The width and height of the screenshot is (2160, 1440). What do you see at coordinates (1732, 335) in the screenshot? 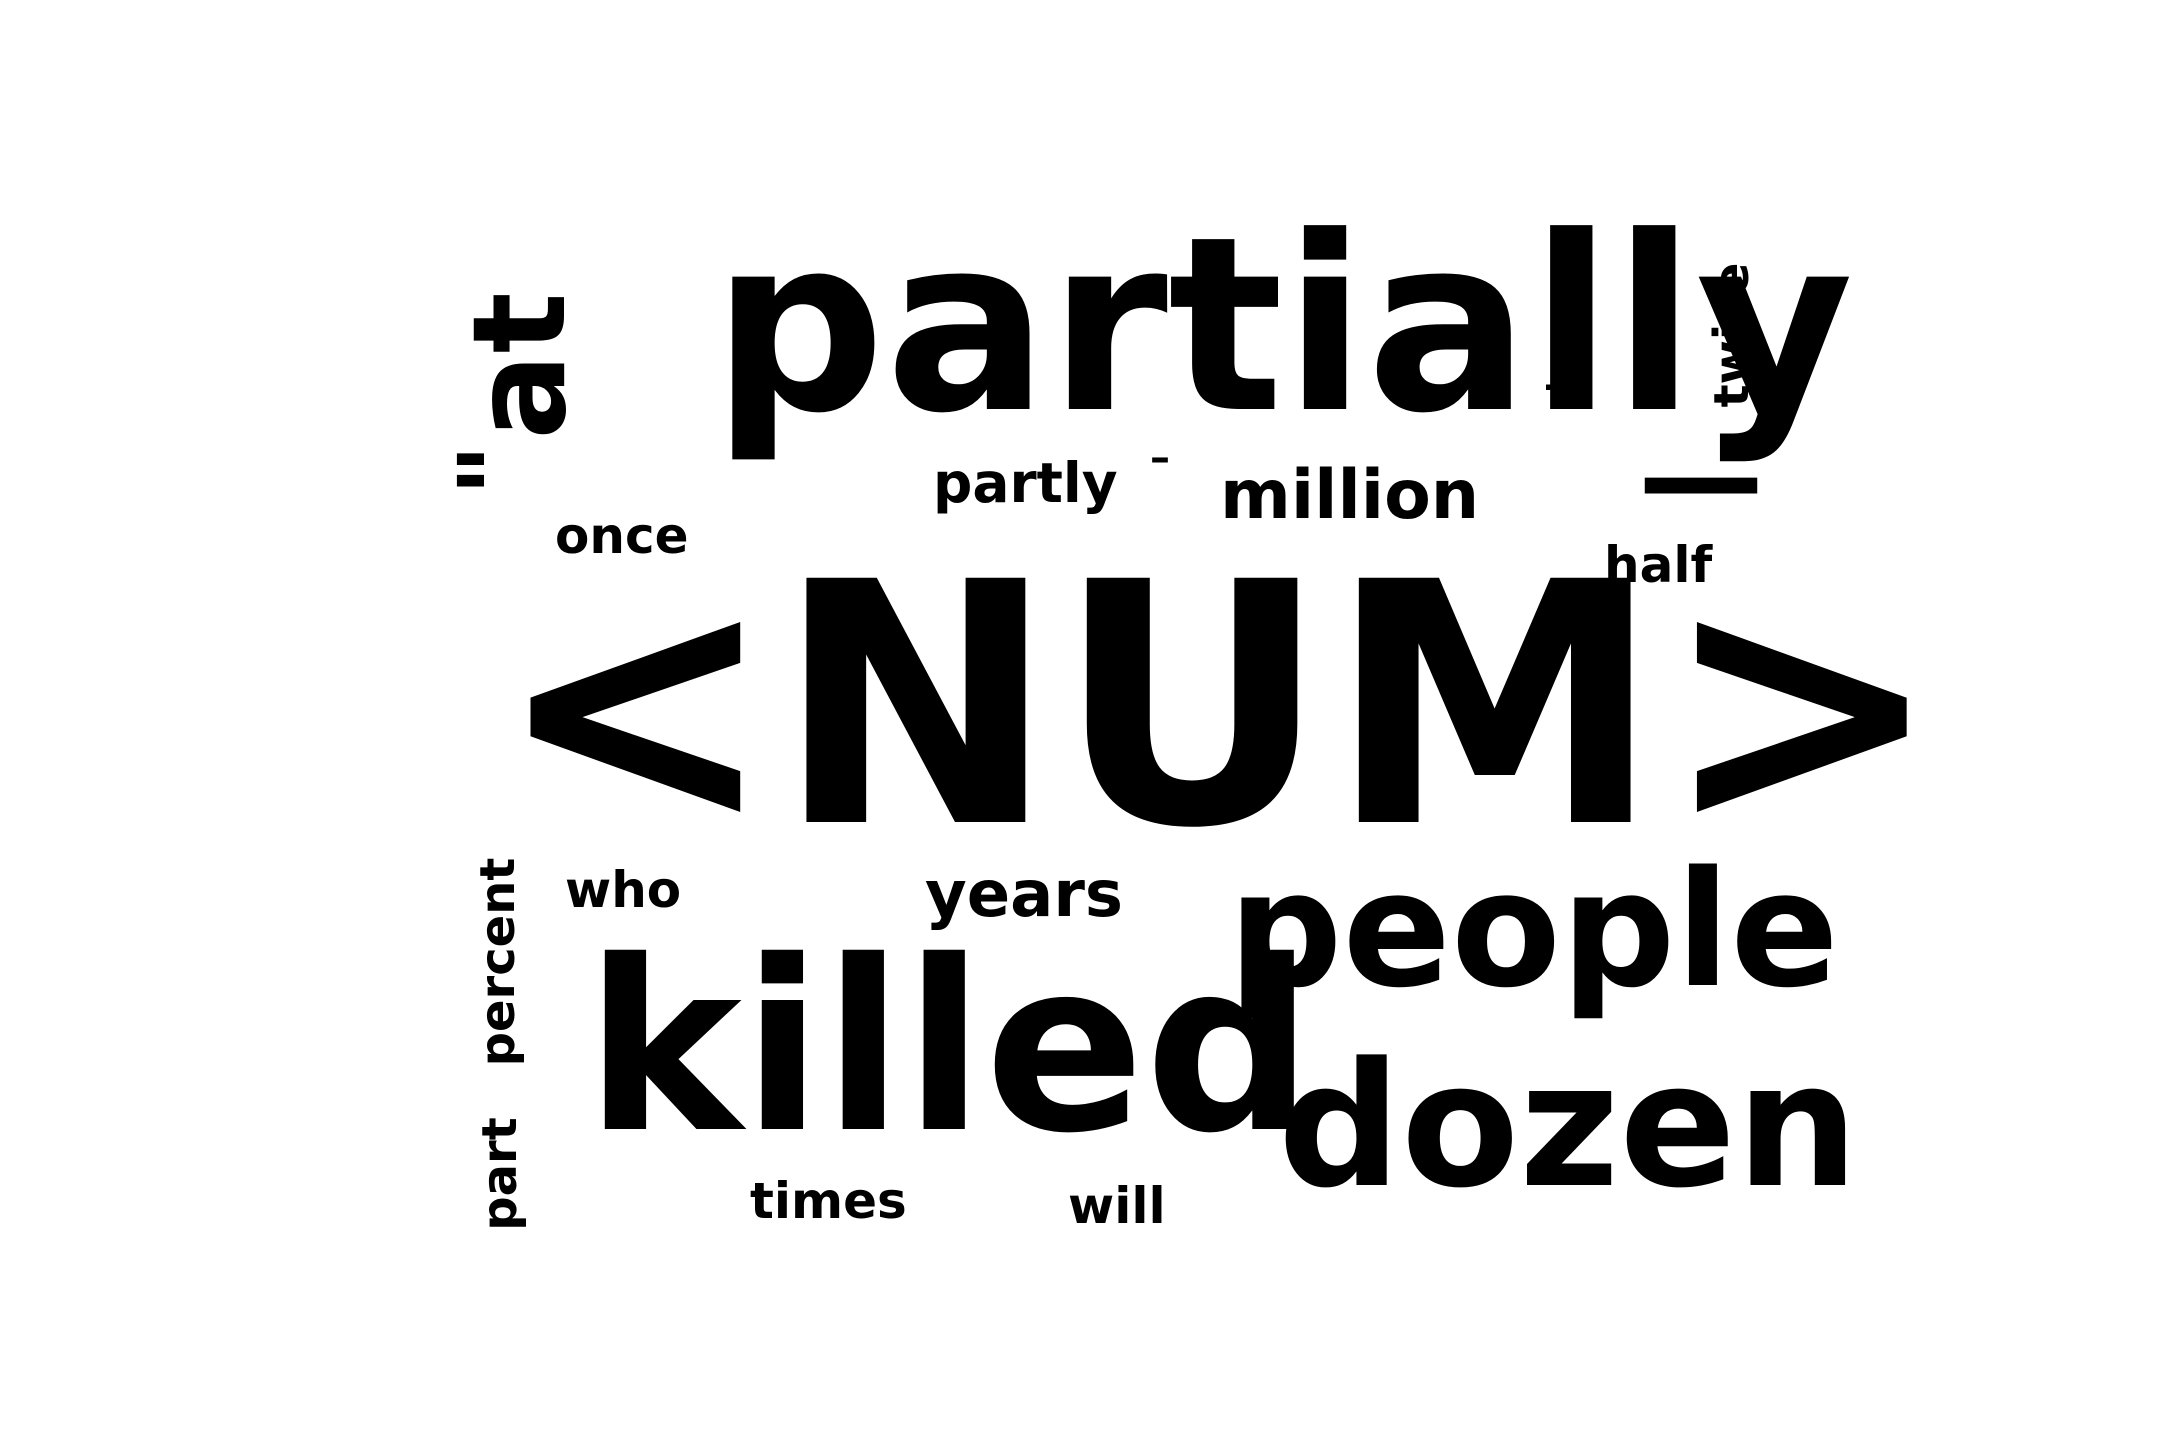
I see `word-twice: twice` at bounding box center [1732, 335].